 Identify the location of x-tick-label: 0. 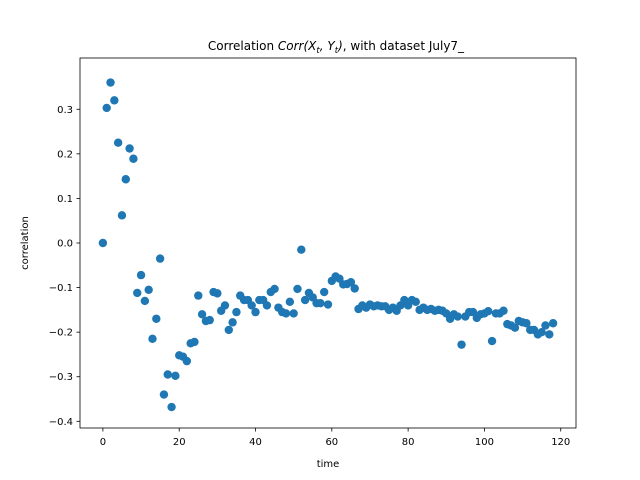
(103, 442).